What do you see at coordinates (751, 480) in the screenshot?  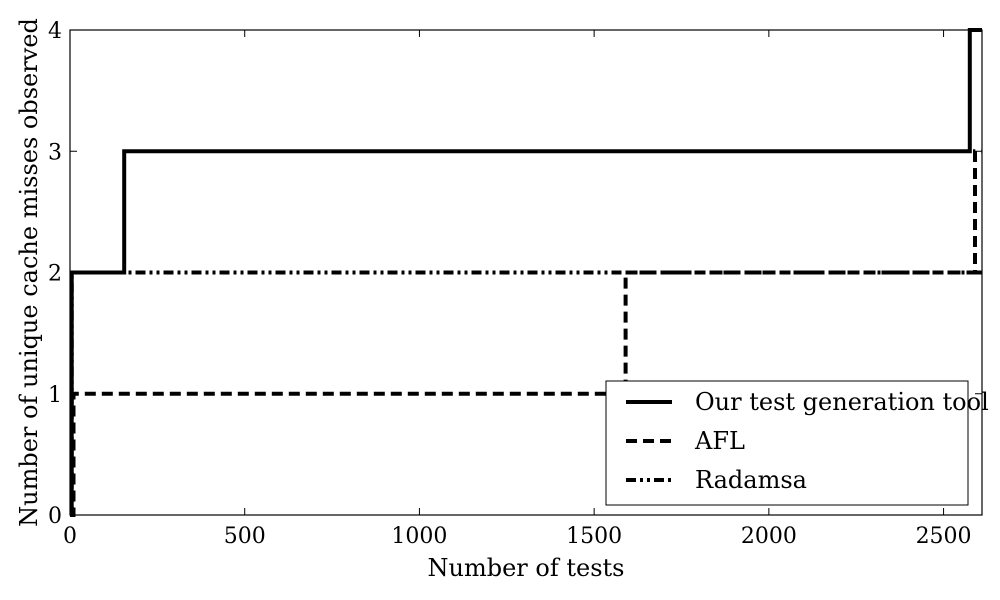 I see `legend-label-3: Radamsa` at bounding box center [751, 480].